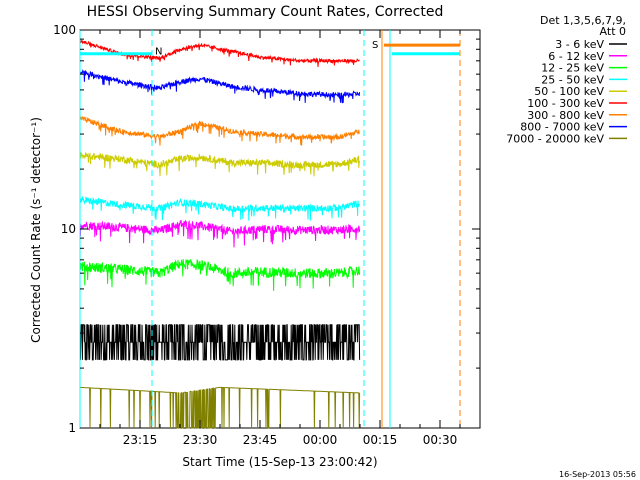 The height and width of the screenshot is (480, 640). I want to click on series-800-7000keV, so click(220, 86).